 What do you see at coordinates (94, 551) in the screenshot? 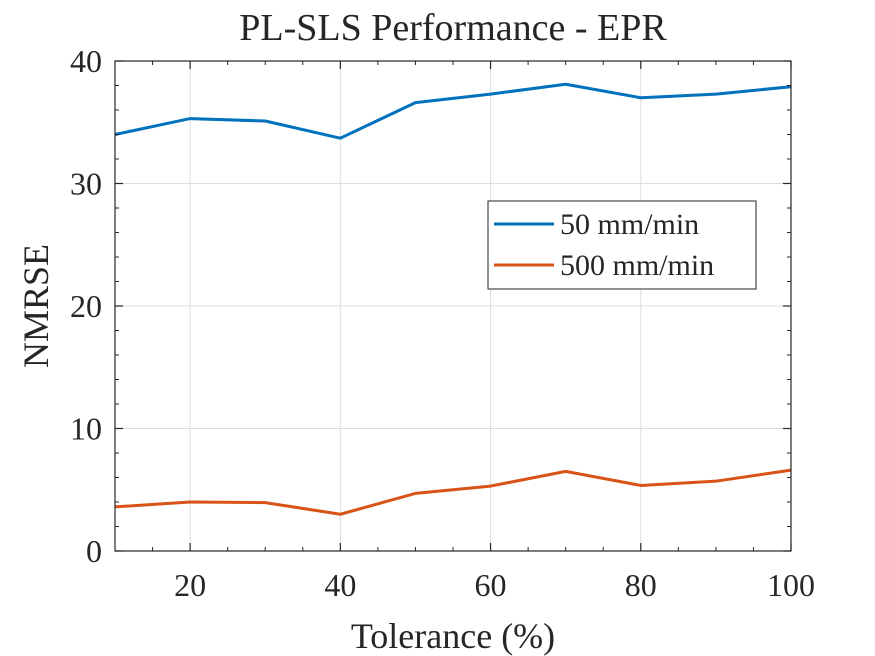
I see `y-tick-label: 0` at bounding box center [94, 551].